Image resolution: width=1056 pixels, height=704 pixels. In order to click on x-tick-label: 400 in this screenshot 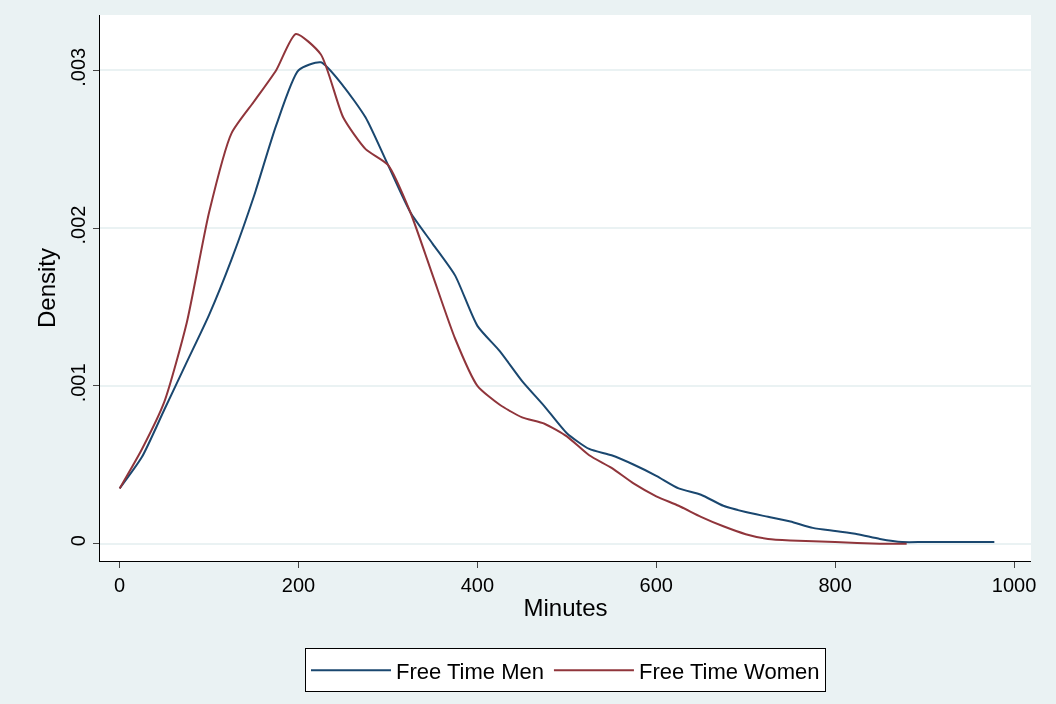, I will do `click(477, 585)`.